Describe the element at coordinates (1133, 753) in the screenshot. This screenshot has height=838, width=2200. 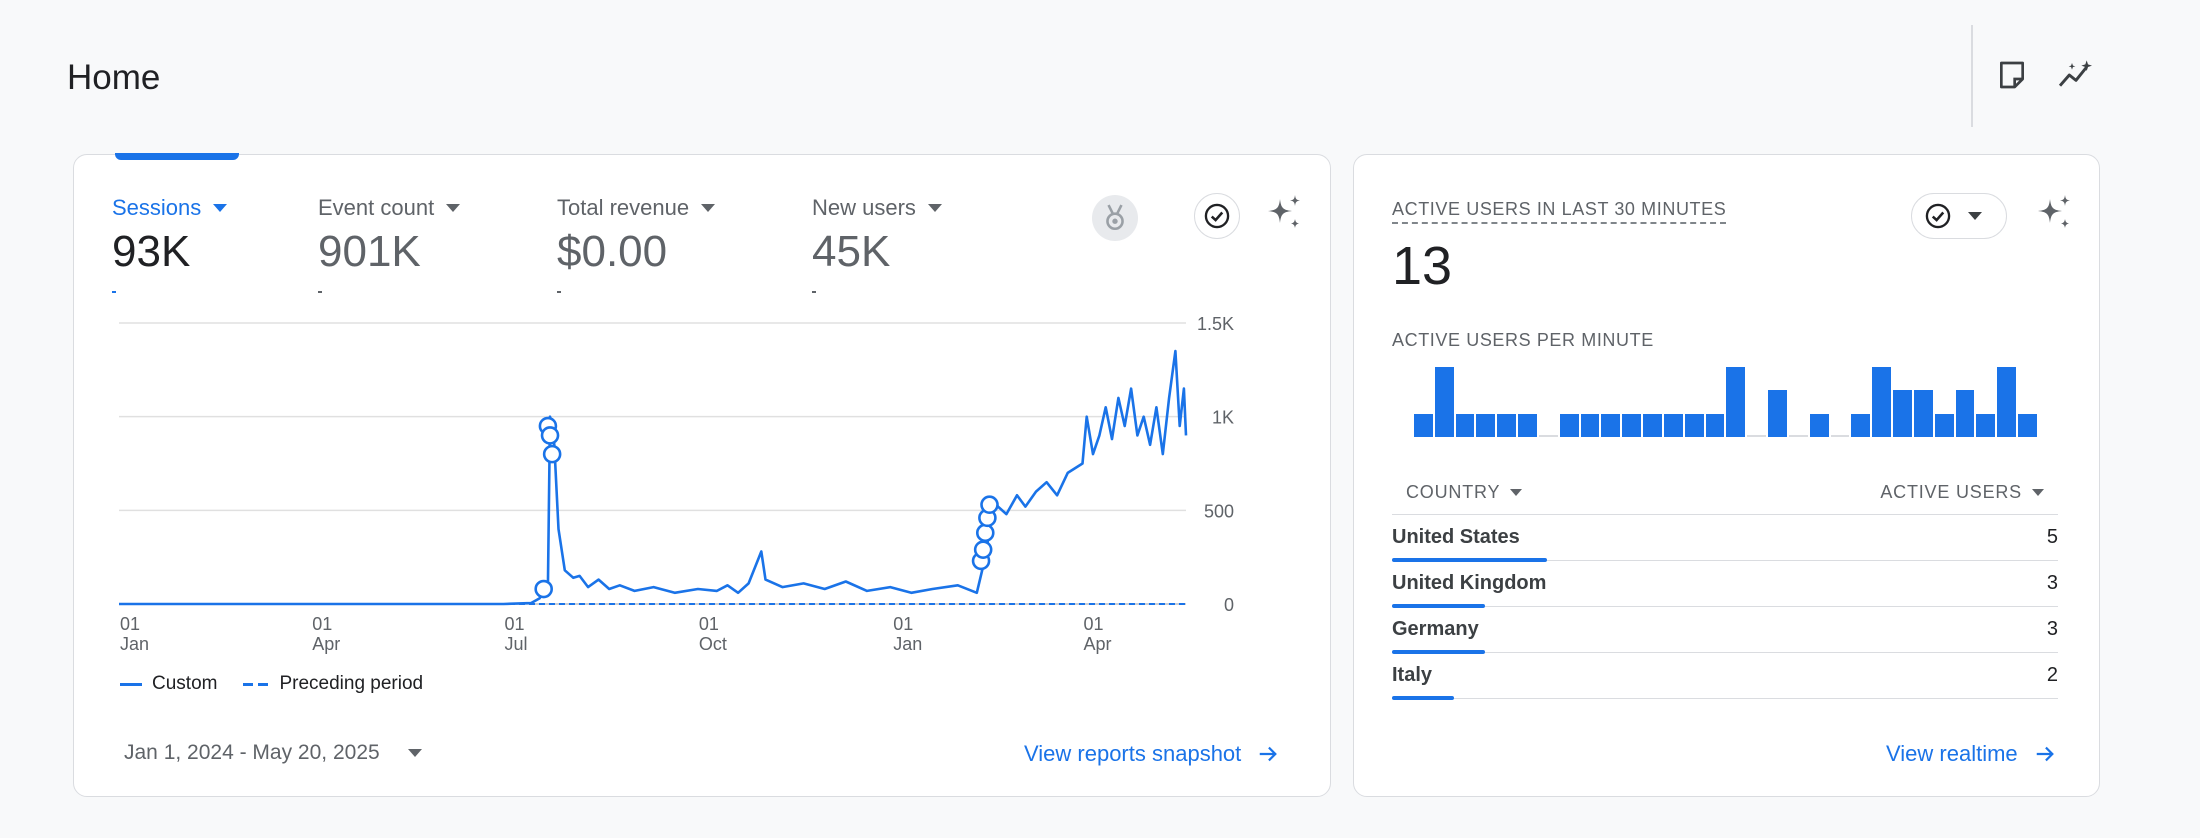
I see `link-label: View reports snapshot` at that location.